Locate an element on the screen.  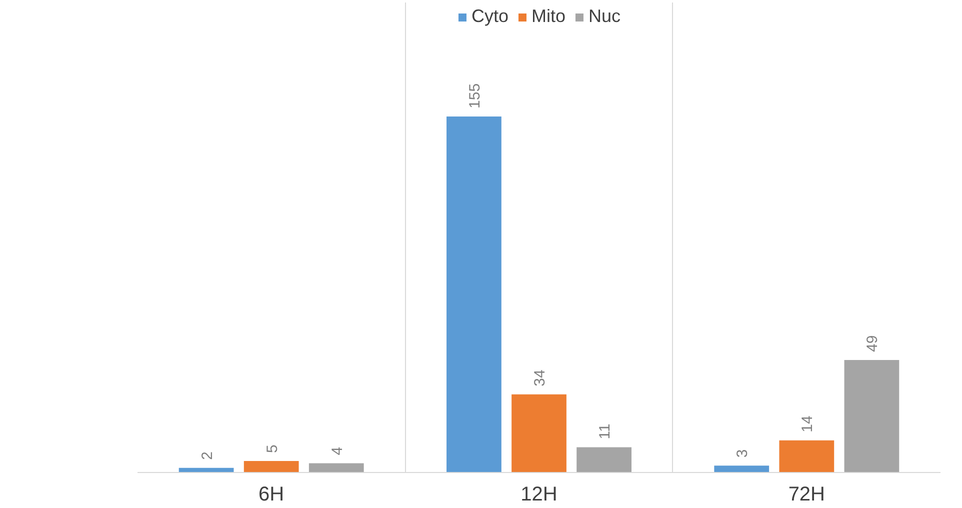
data-label: 11 is located at coordinates (605, 432).